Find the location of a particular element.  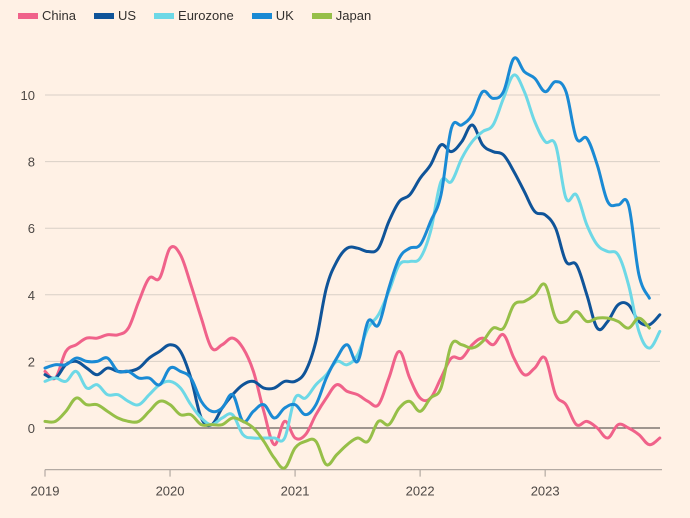

x-tick-label: 2020 is located at coordinates (170, 491).